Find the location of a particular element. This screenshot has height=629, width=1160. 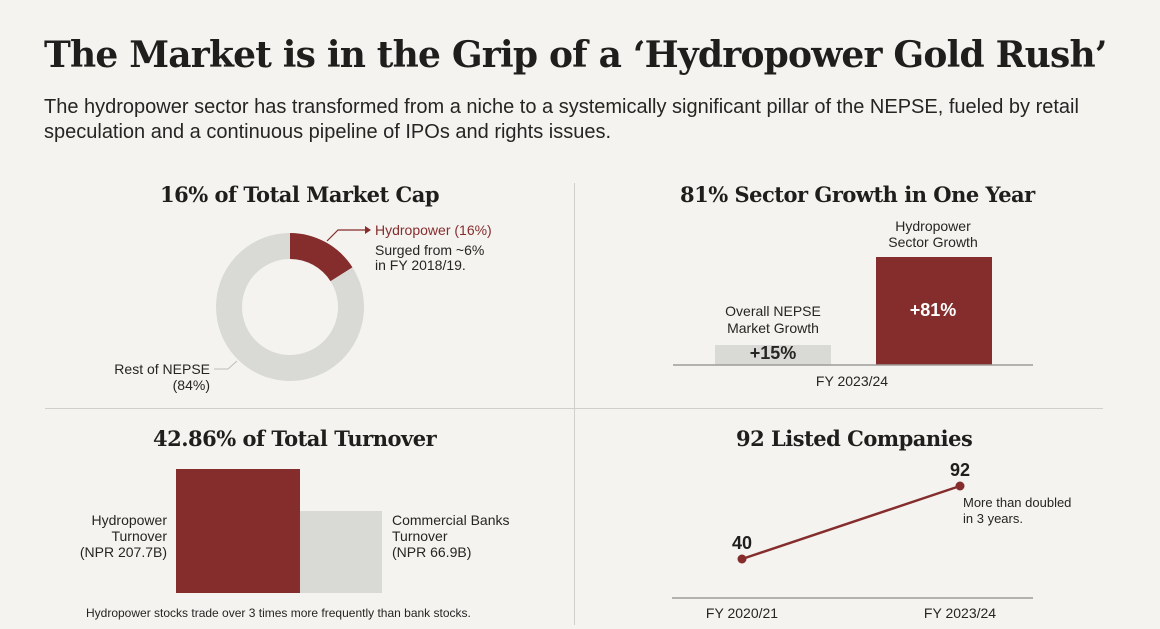

horizontal-divider is located at coordinates (574, 408).